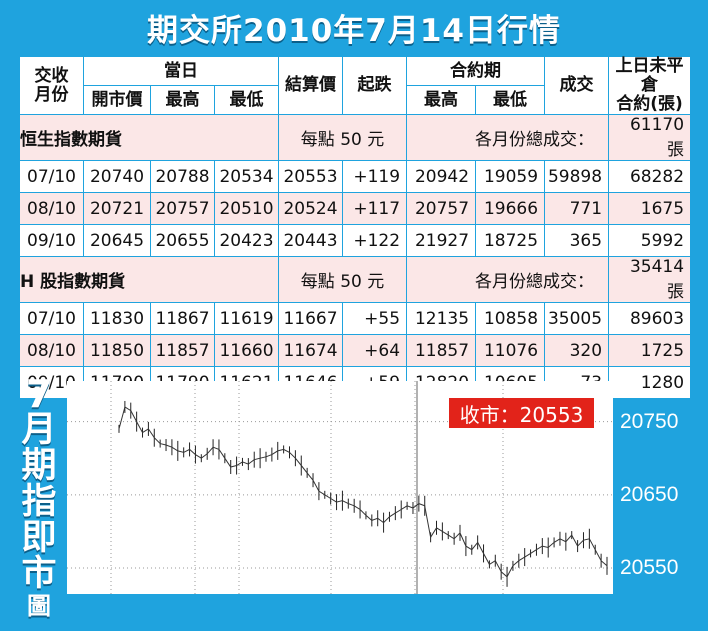 The height and width of the screenshot is (631, 708). What do you see at coordinates (375, 176) in the screenshot?
I see `table-cell: +119` at bounding box center [375, 176].